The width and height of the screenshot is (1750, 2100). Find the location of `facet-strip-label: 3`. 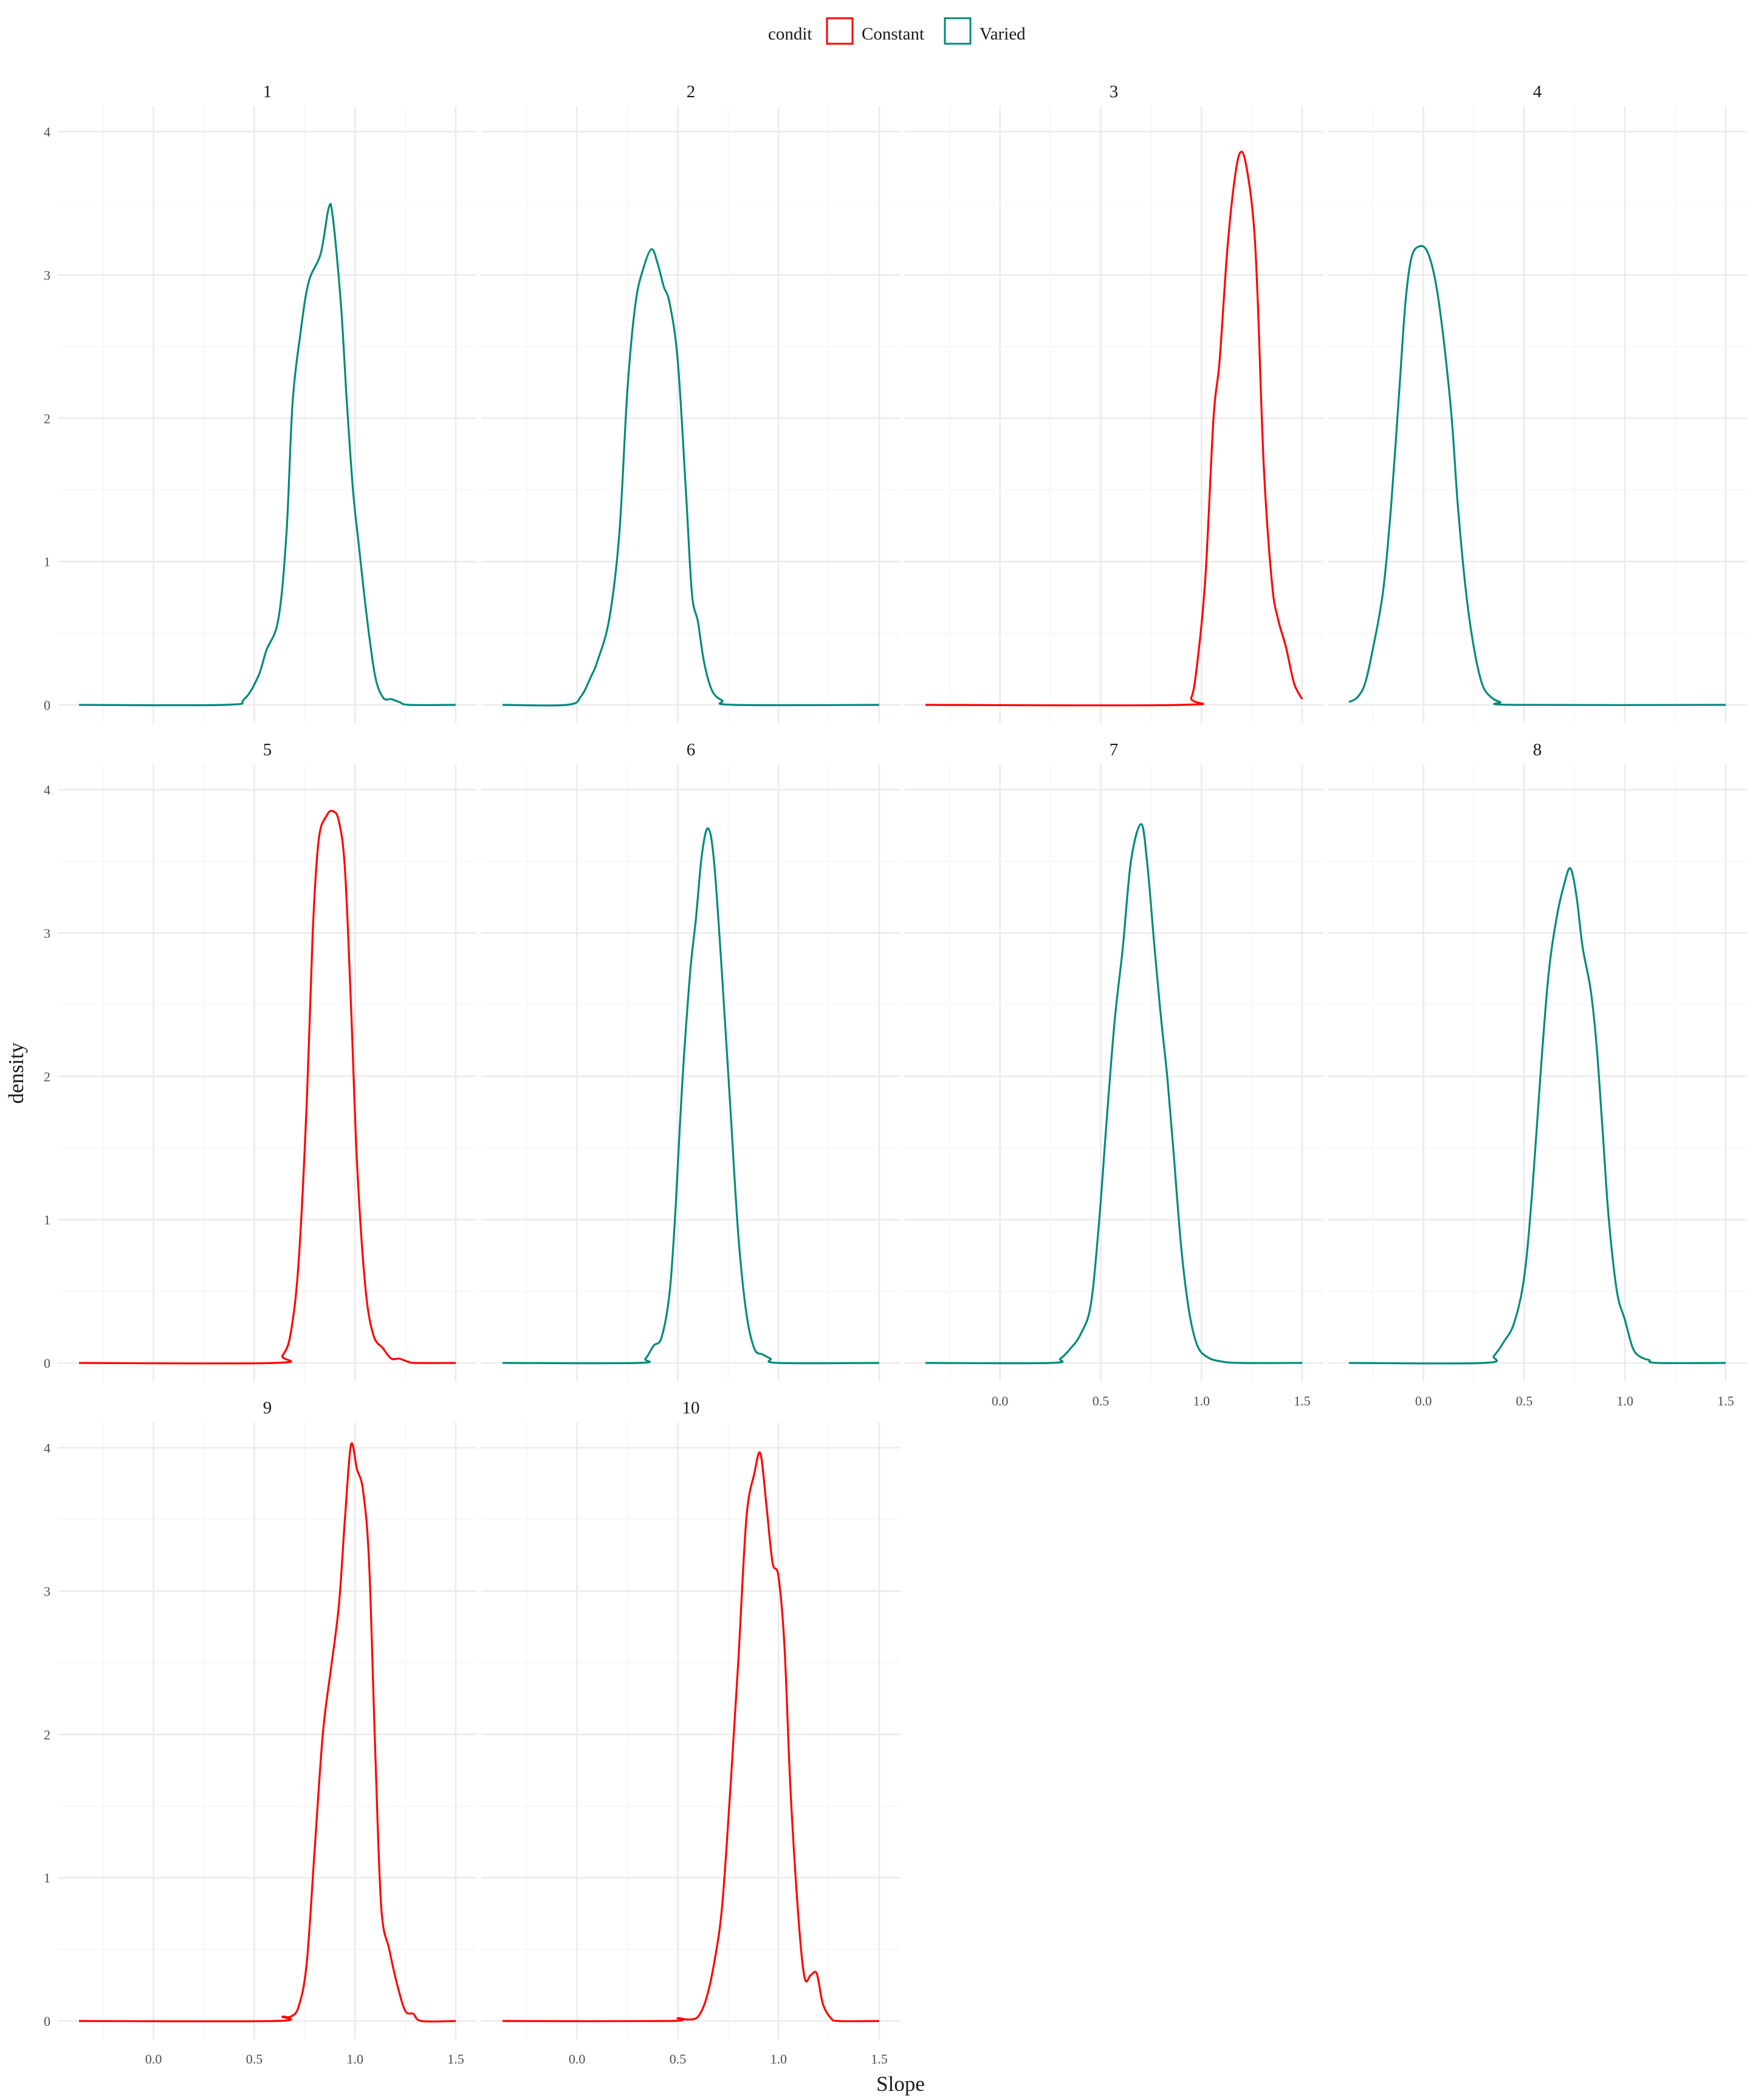

facet-strip-label: 3 is located at coordinates (1114, 91).